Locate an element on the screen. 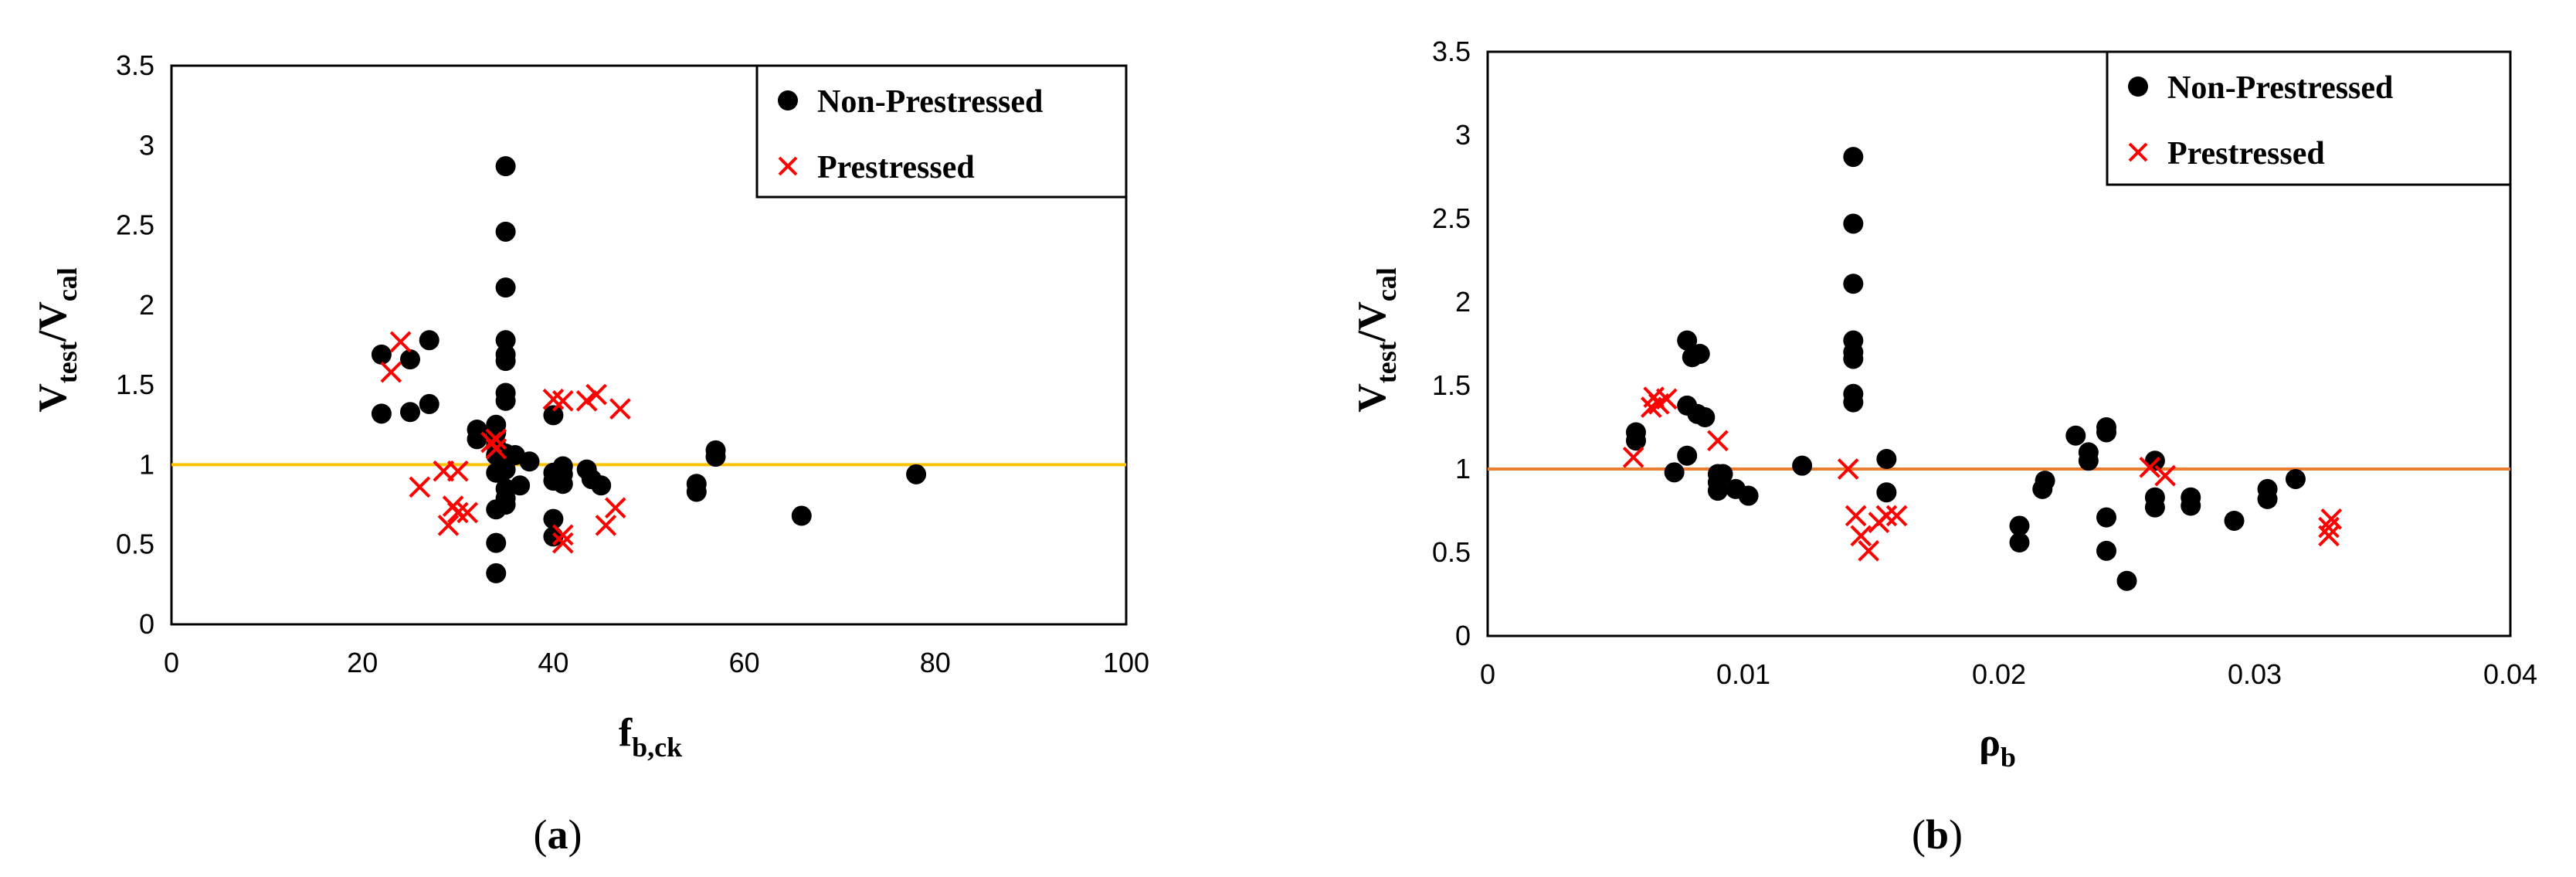 The image size is (2576, 877). legend-marker-x is located at coordinates (788, 166).